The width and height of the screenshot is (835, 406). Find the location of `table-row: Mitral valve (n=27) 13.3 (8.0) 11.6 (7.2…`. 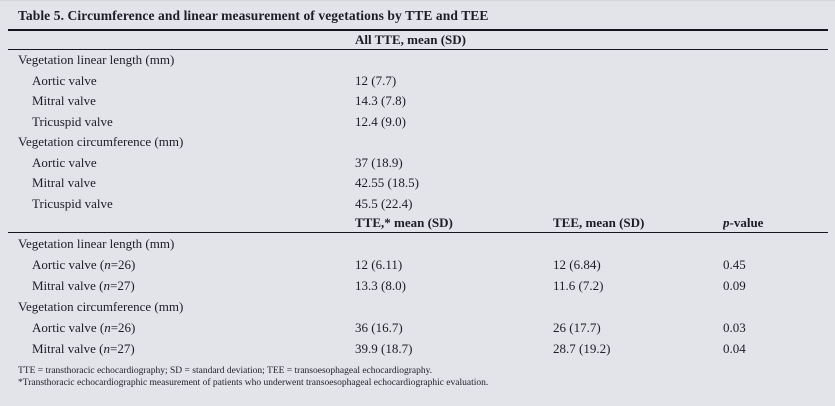

table-row: Mitral valve (n=27) 13.3 (8.0) 11.6 (7.2… is located at coordinates (418, 285).